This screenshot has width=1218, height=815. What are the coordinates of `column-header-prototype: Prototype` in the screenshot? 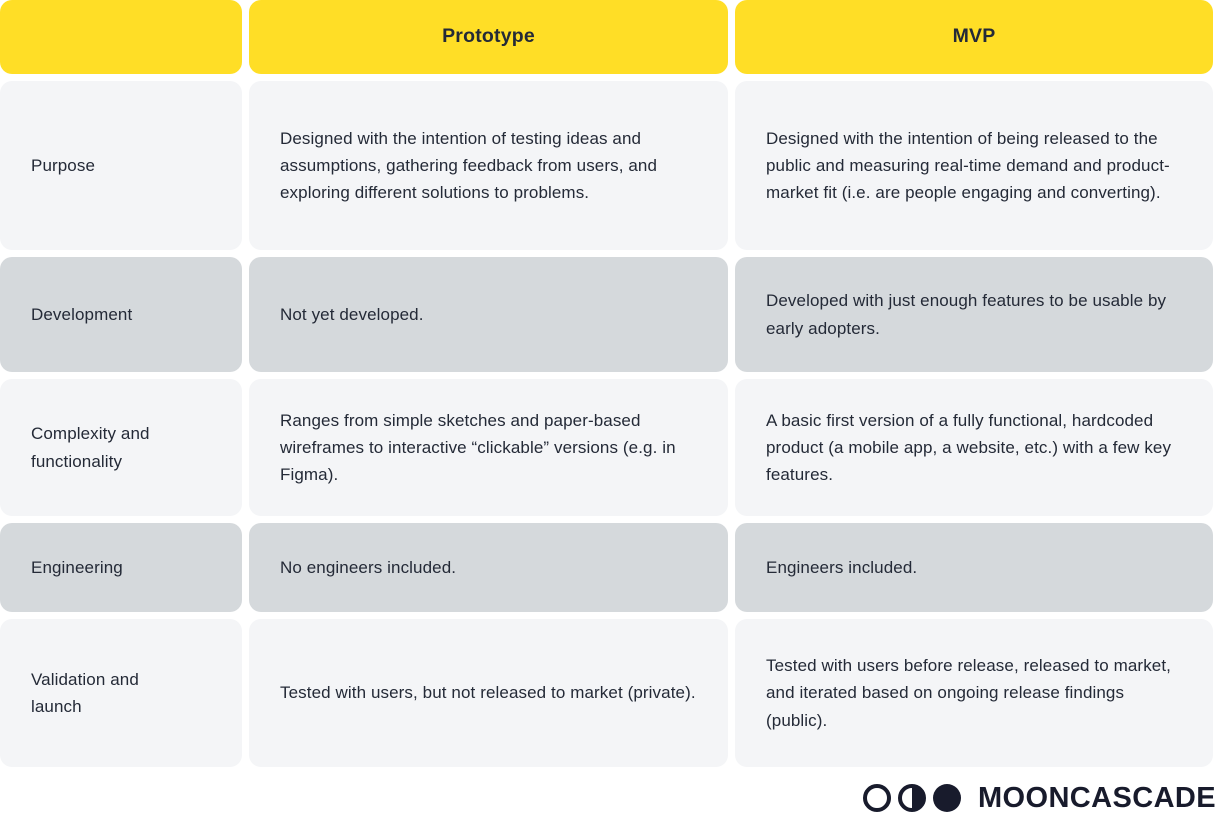 It's located at (488, 37).